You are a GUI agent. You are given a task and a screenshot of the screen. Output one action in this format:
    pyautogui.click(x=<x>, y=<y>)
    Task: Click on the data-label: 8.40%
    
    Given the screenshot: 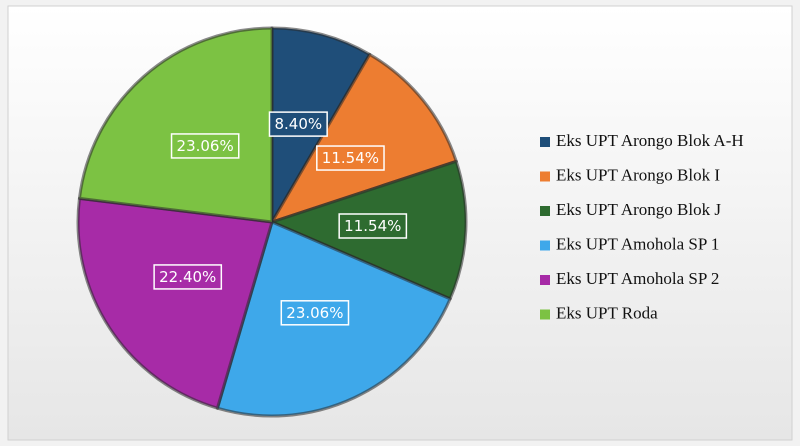 What is the action you would take?
    pyautogui.click(x=298, y=124)
    